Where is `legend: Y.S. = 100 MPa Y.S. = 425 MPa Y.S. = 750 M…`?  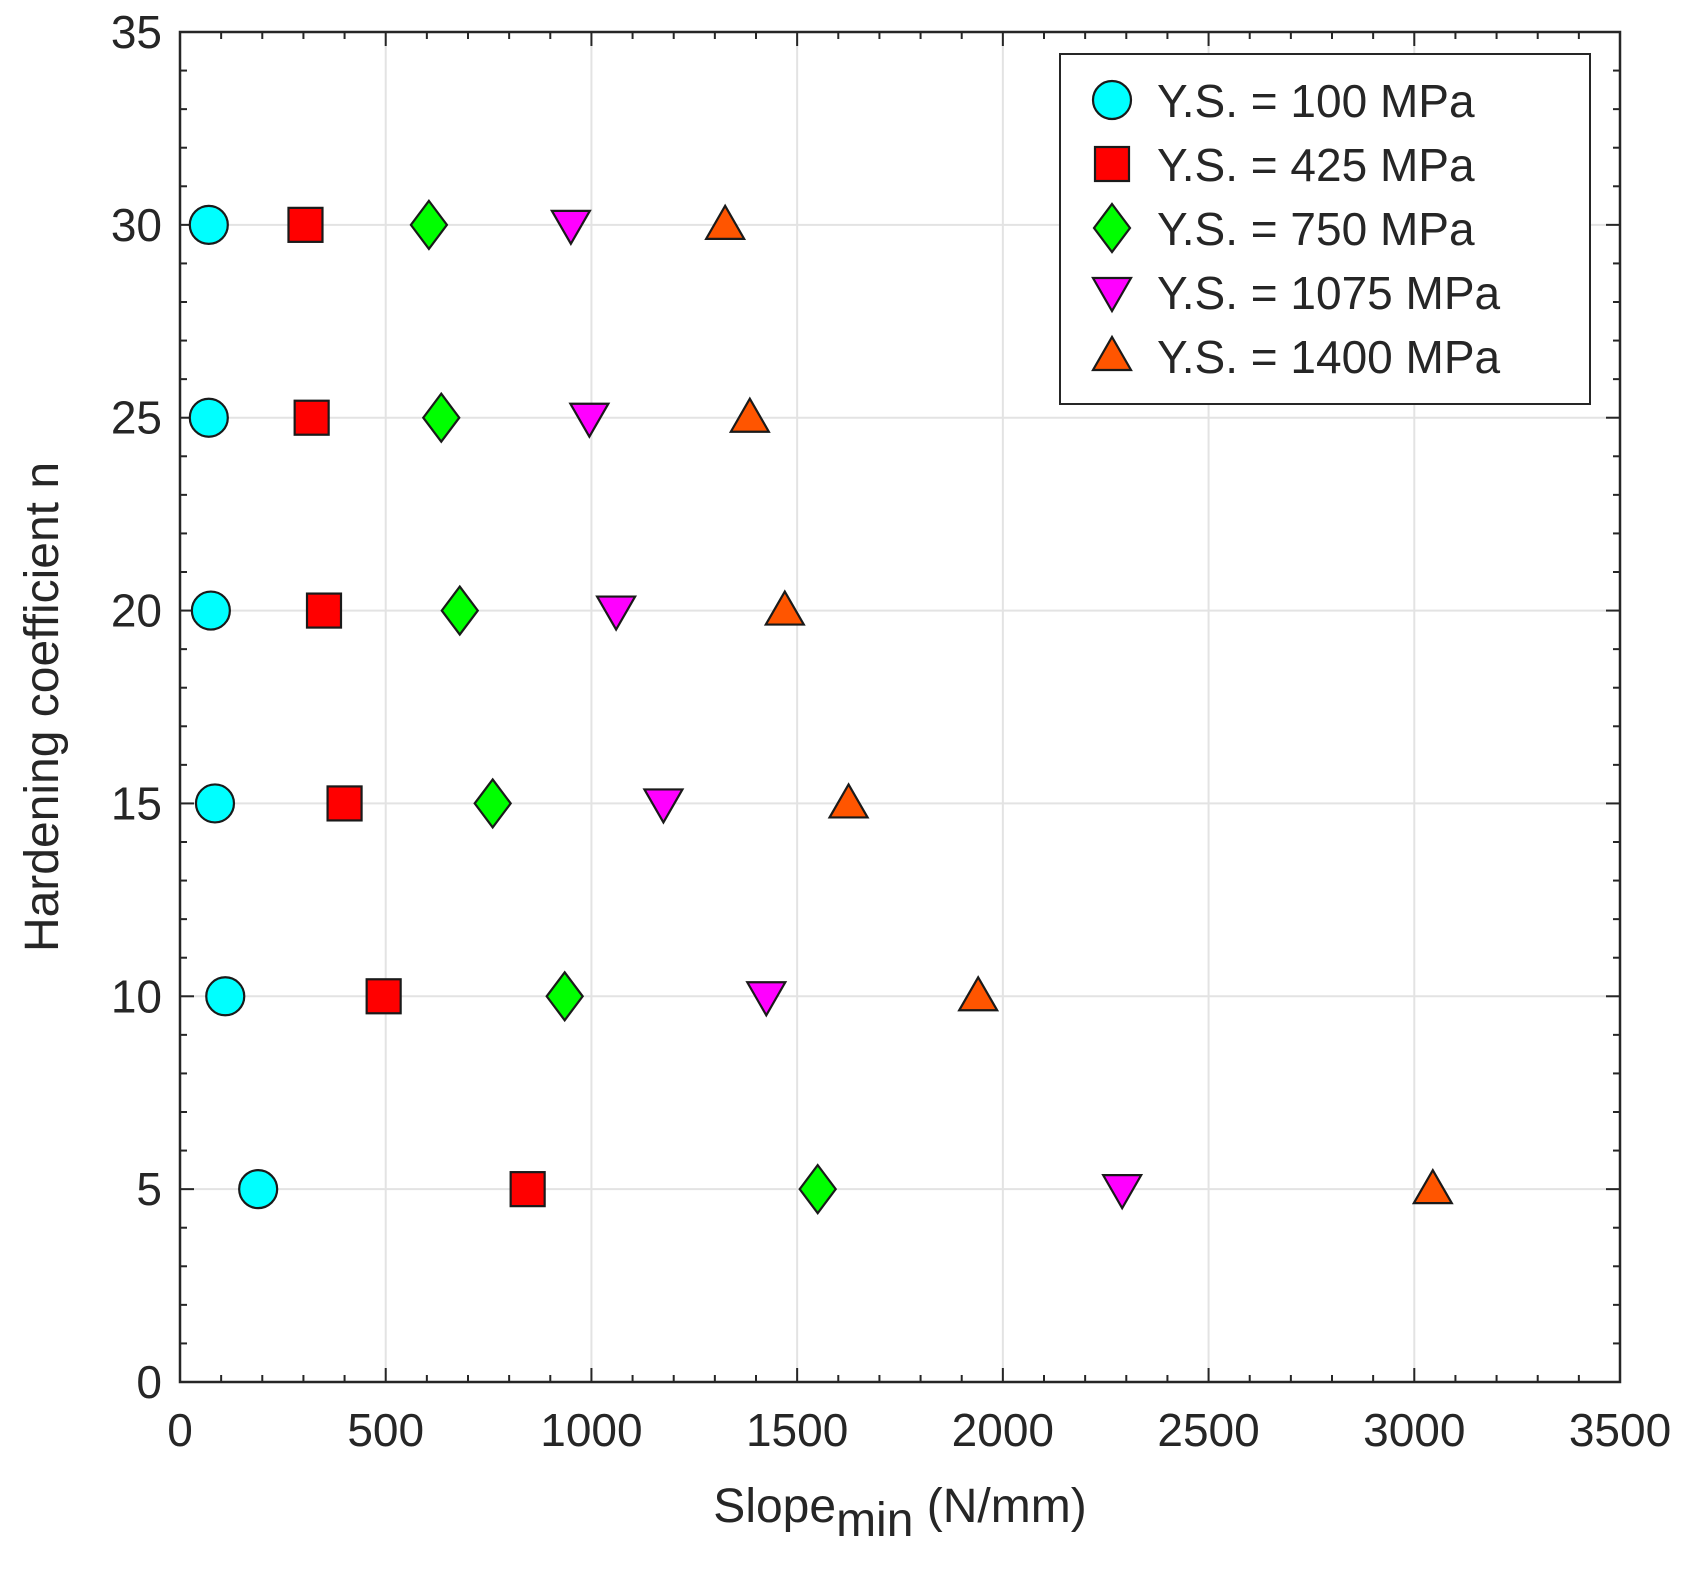
legend: Y.S. = 100 MPa Y.S. = 425 MPa Y.S. = 750 M… is located at coordinates (1325, 229).